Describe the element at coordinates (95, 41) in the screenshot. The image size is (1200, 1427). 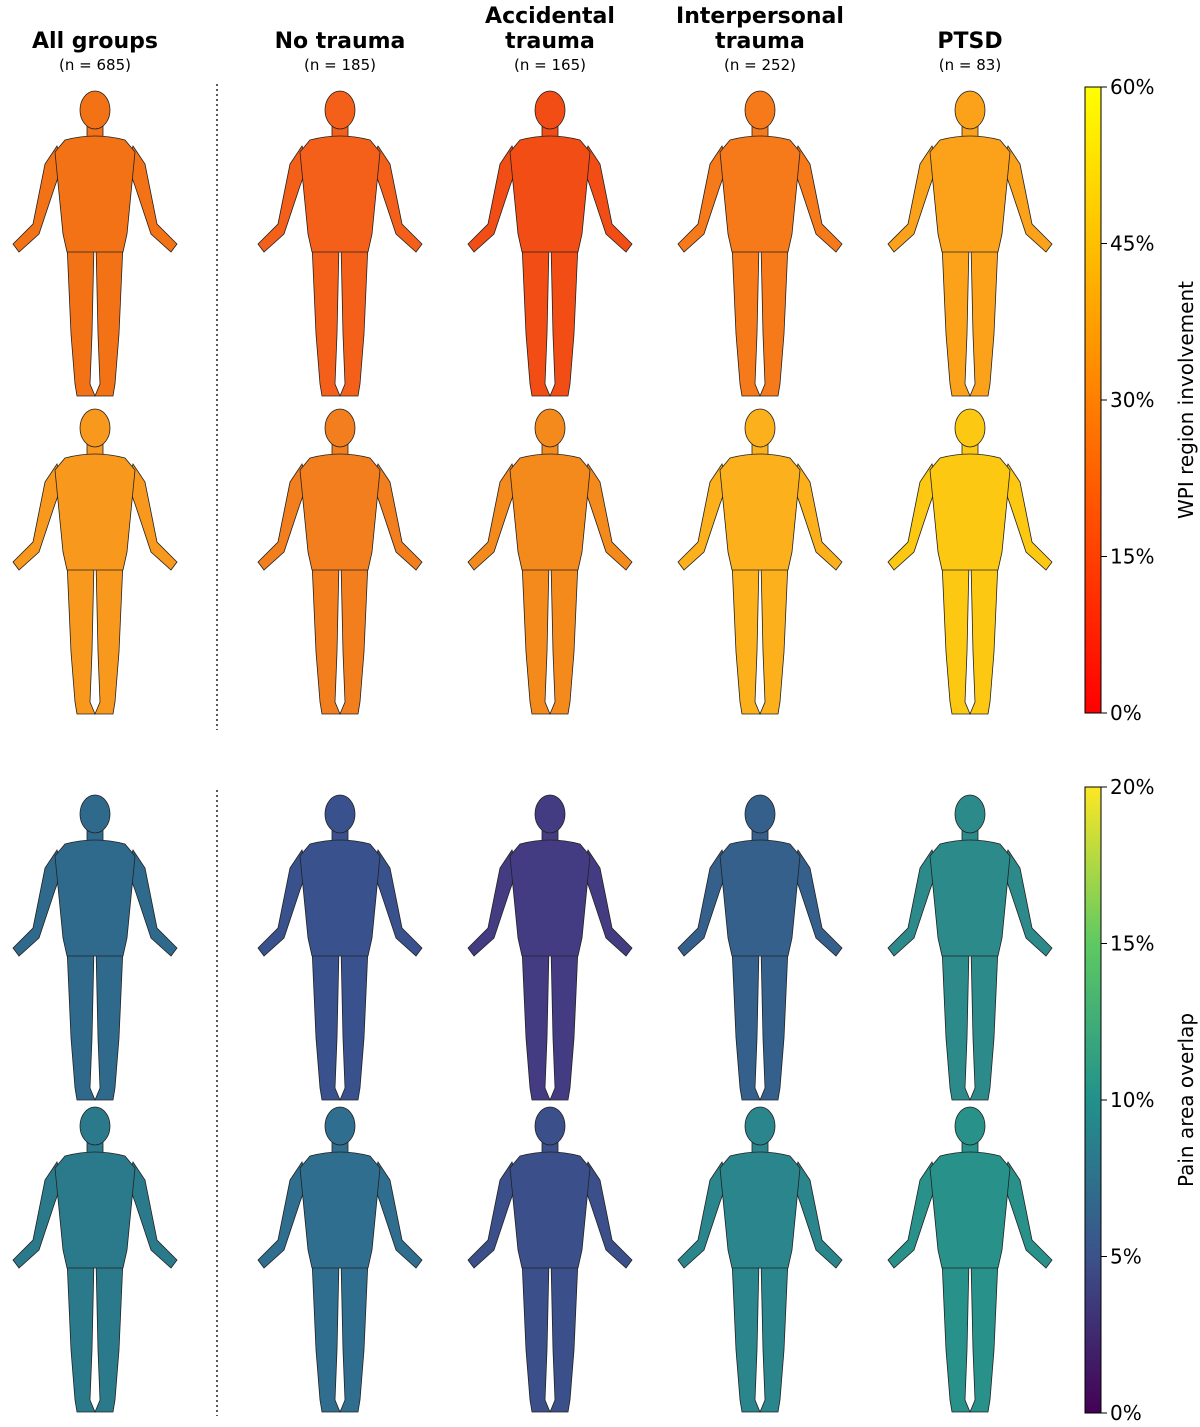
I see `column-title: All groups` at that location.